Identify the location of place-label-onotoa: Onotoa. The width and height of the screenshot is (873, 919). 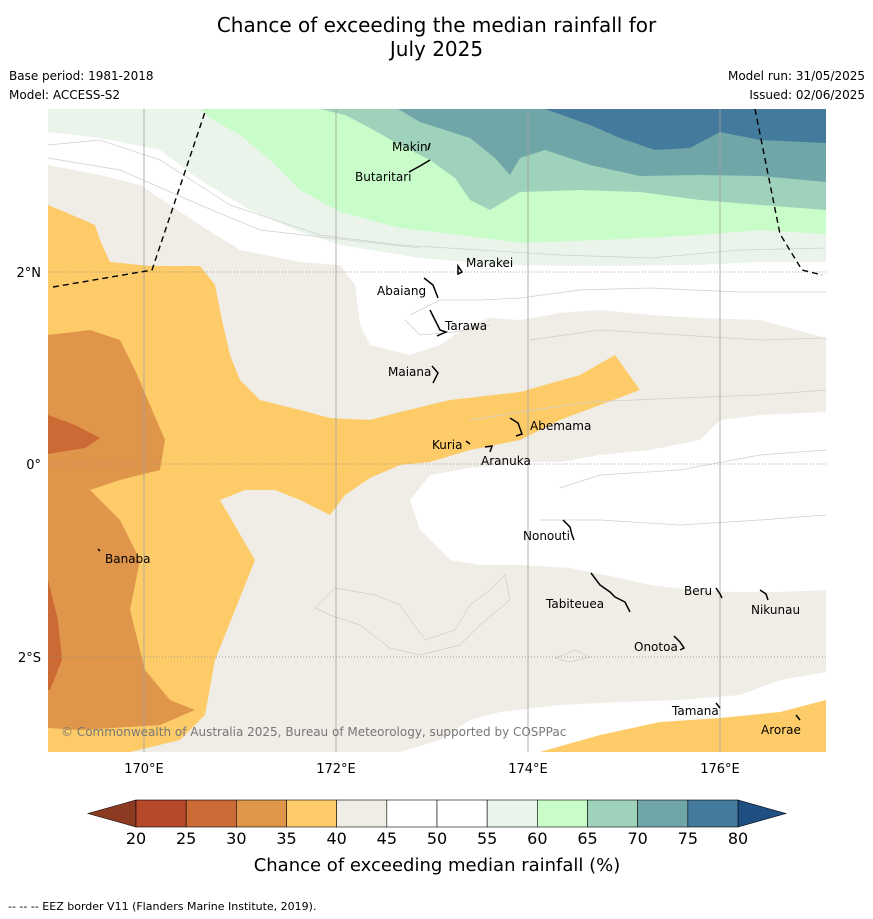
(656, 647).